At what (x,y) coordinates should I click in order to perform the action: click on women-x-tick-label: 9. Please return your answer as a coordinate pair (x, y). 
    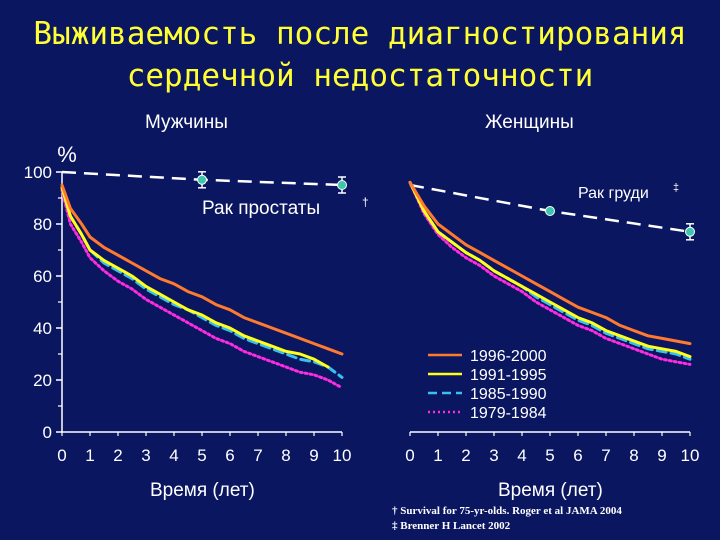
    Looking at the image, I should click on (661, 455).